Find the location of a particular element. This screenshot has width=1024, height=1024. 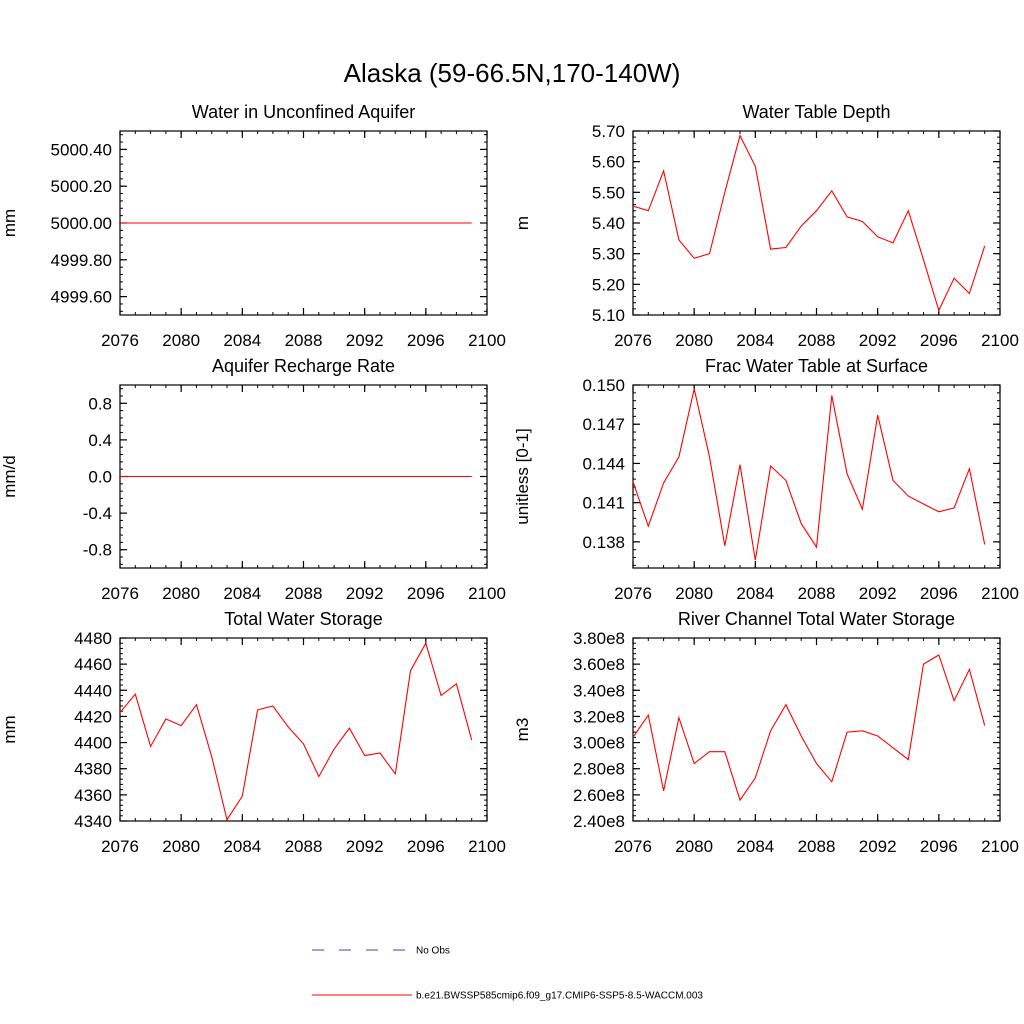

y-tick-label: 3.40e8 is located at coordinates (599, 690).